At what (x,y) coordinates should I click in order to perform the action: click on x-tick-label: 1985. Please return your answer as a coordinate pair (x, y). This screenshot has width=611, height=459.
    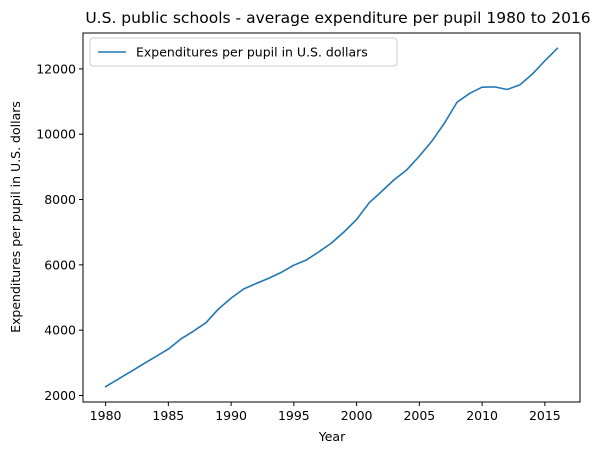
    Looking at the image, I should click on (168, 415).